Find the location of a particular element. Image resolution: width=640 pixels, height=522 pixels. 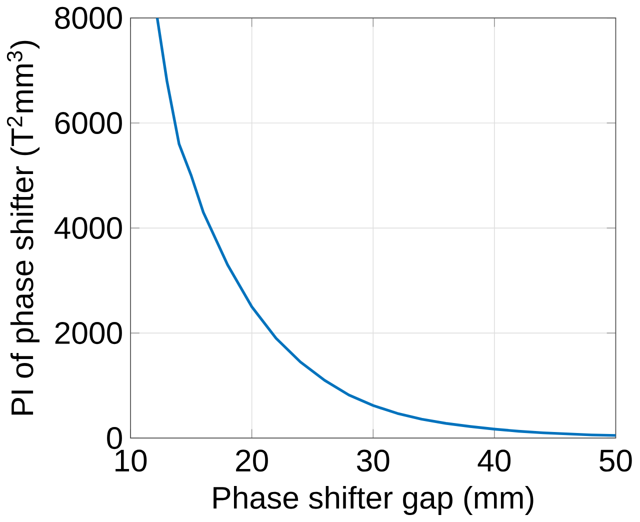

y-tick-label: 8000 is located at coordinates (88, 18).